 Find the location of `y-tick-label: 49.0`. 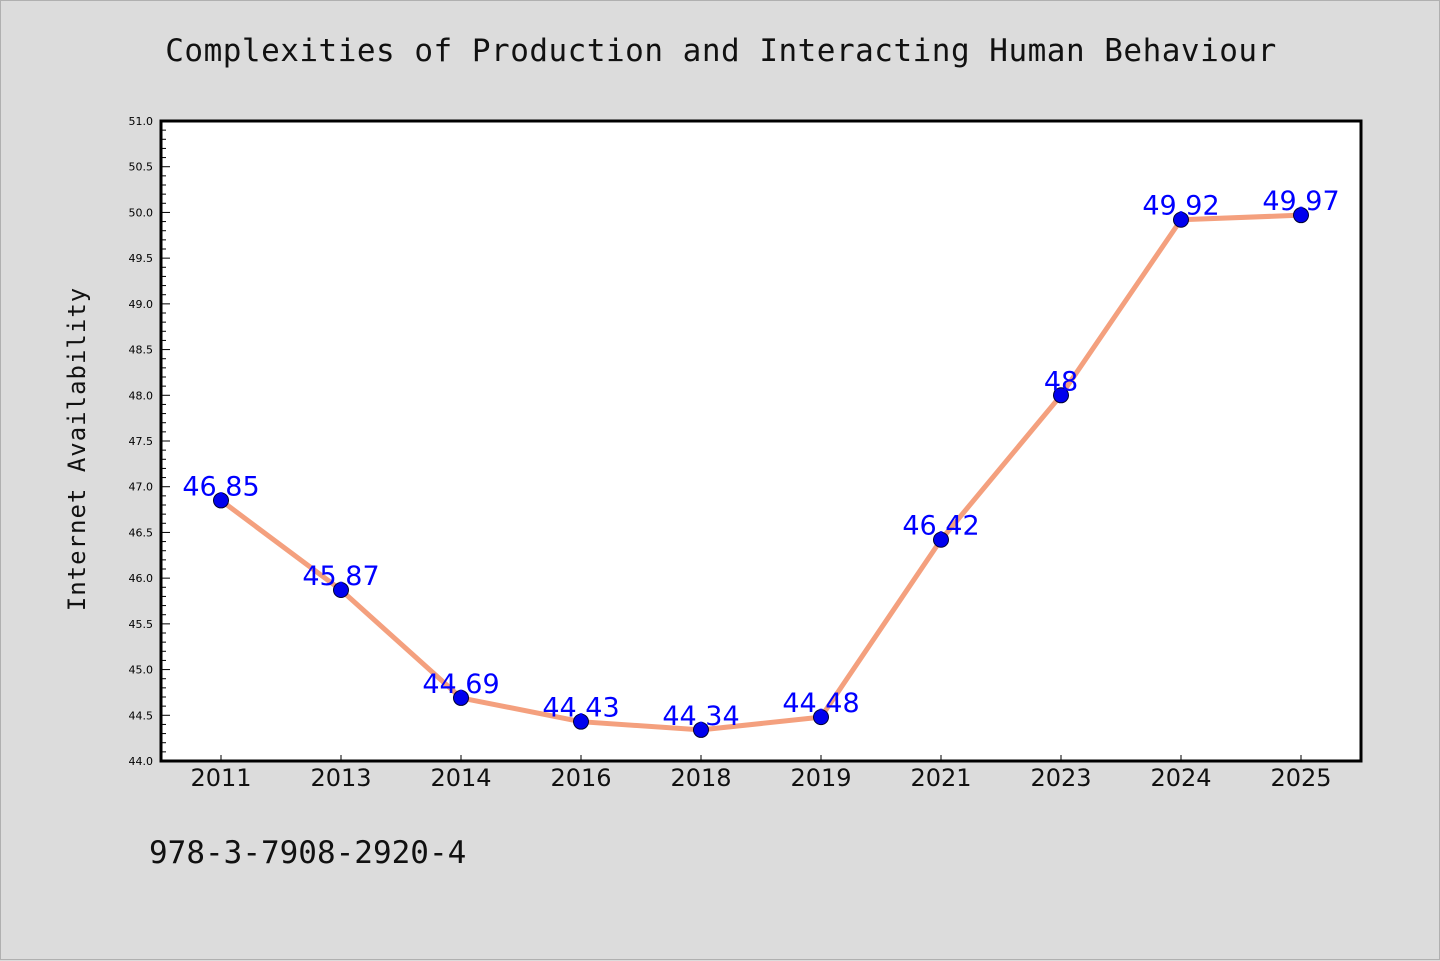

y-tick-label: 49.0 is located at coordinates (141, 304).